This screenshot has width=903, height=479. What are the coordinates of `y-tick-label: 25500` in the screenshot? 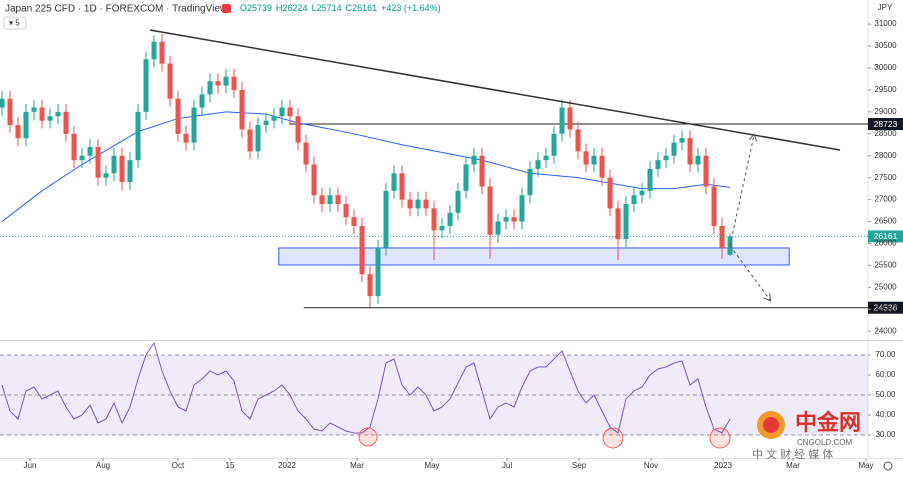 It's located at (885, 265).